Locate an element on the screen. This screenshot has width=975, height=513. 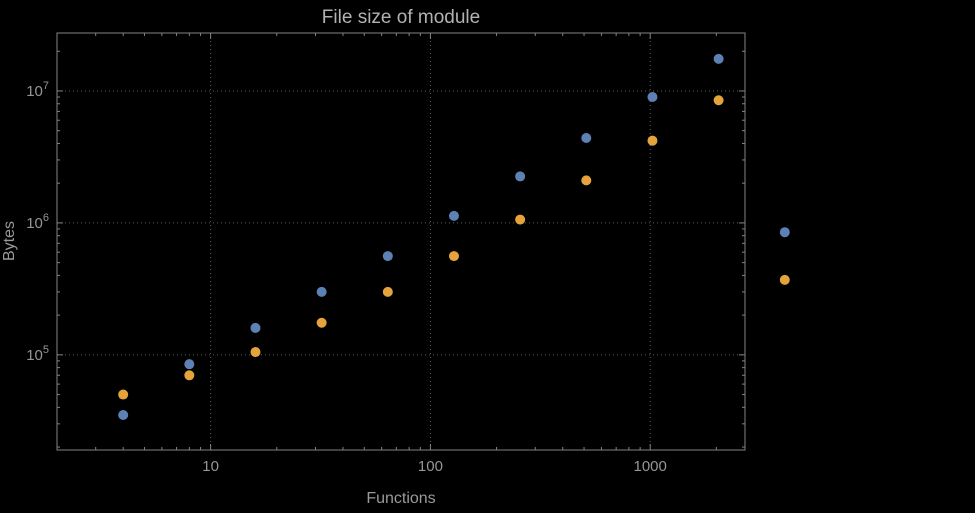
y-tick-label: 10⁵ is located at coordinates (37, 354).